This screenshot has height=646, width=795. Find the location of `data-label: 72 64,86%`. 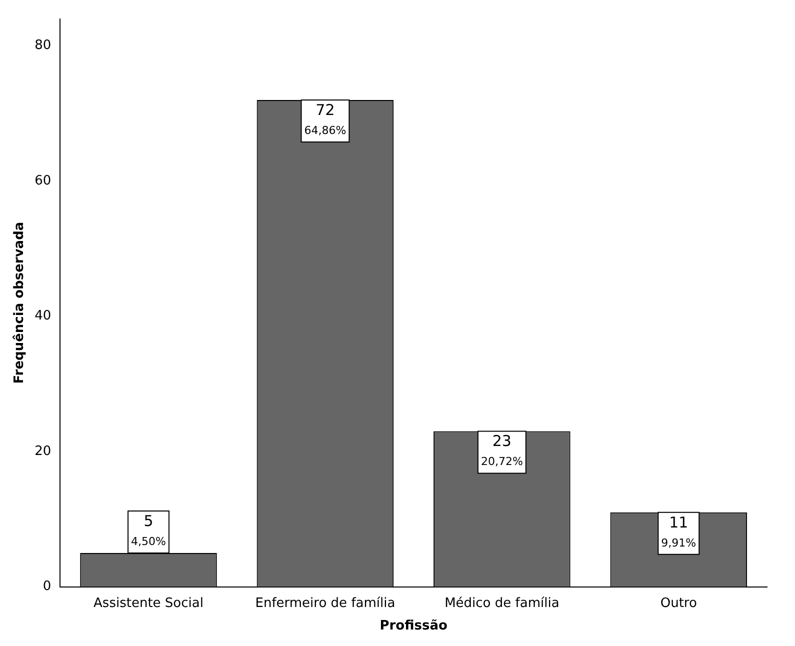

data-label: 72 64,86% is located at coordinates (325, 118).